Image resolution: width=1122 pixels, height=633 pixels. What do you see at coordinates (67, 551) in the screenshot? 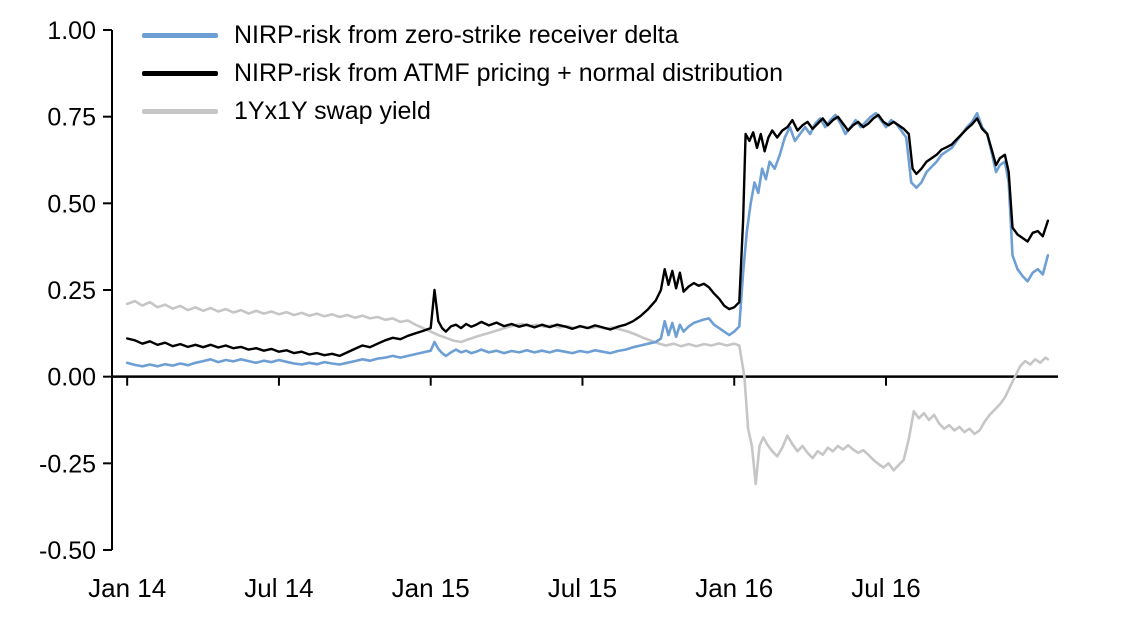
I see `y-tick-label: -0.50` at bounding box center [67, 551].